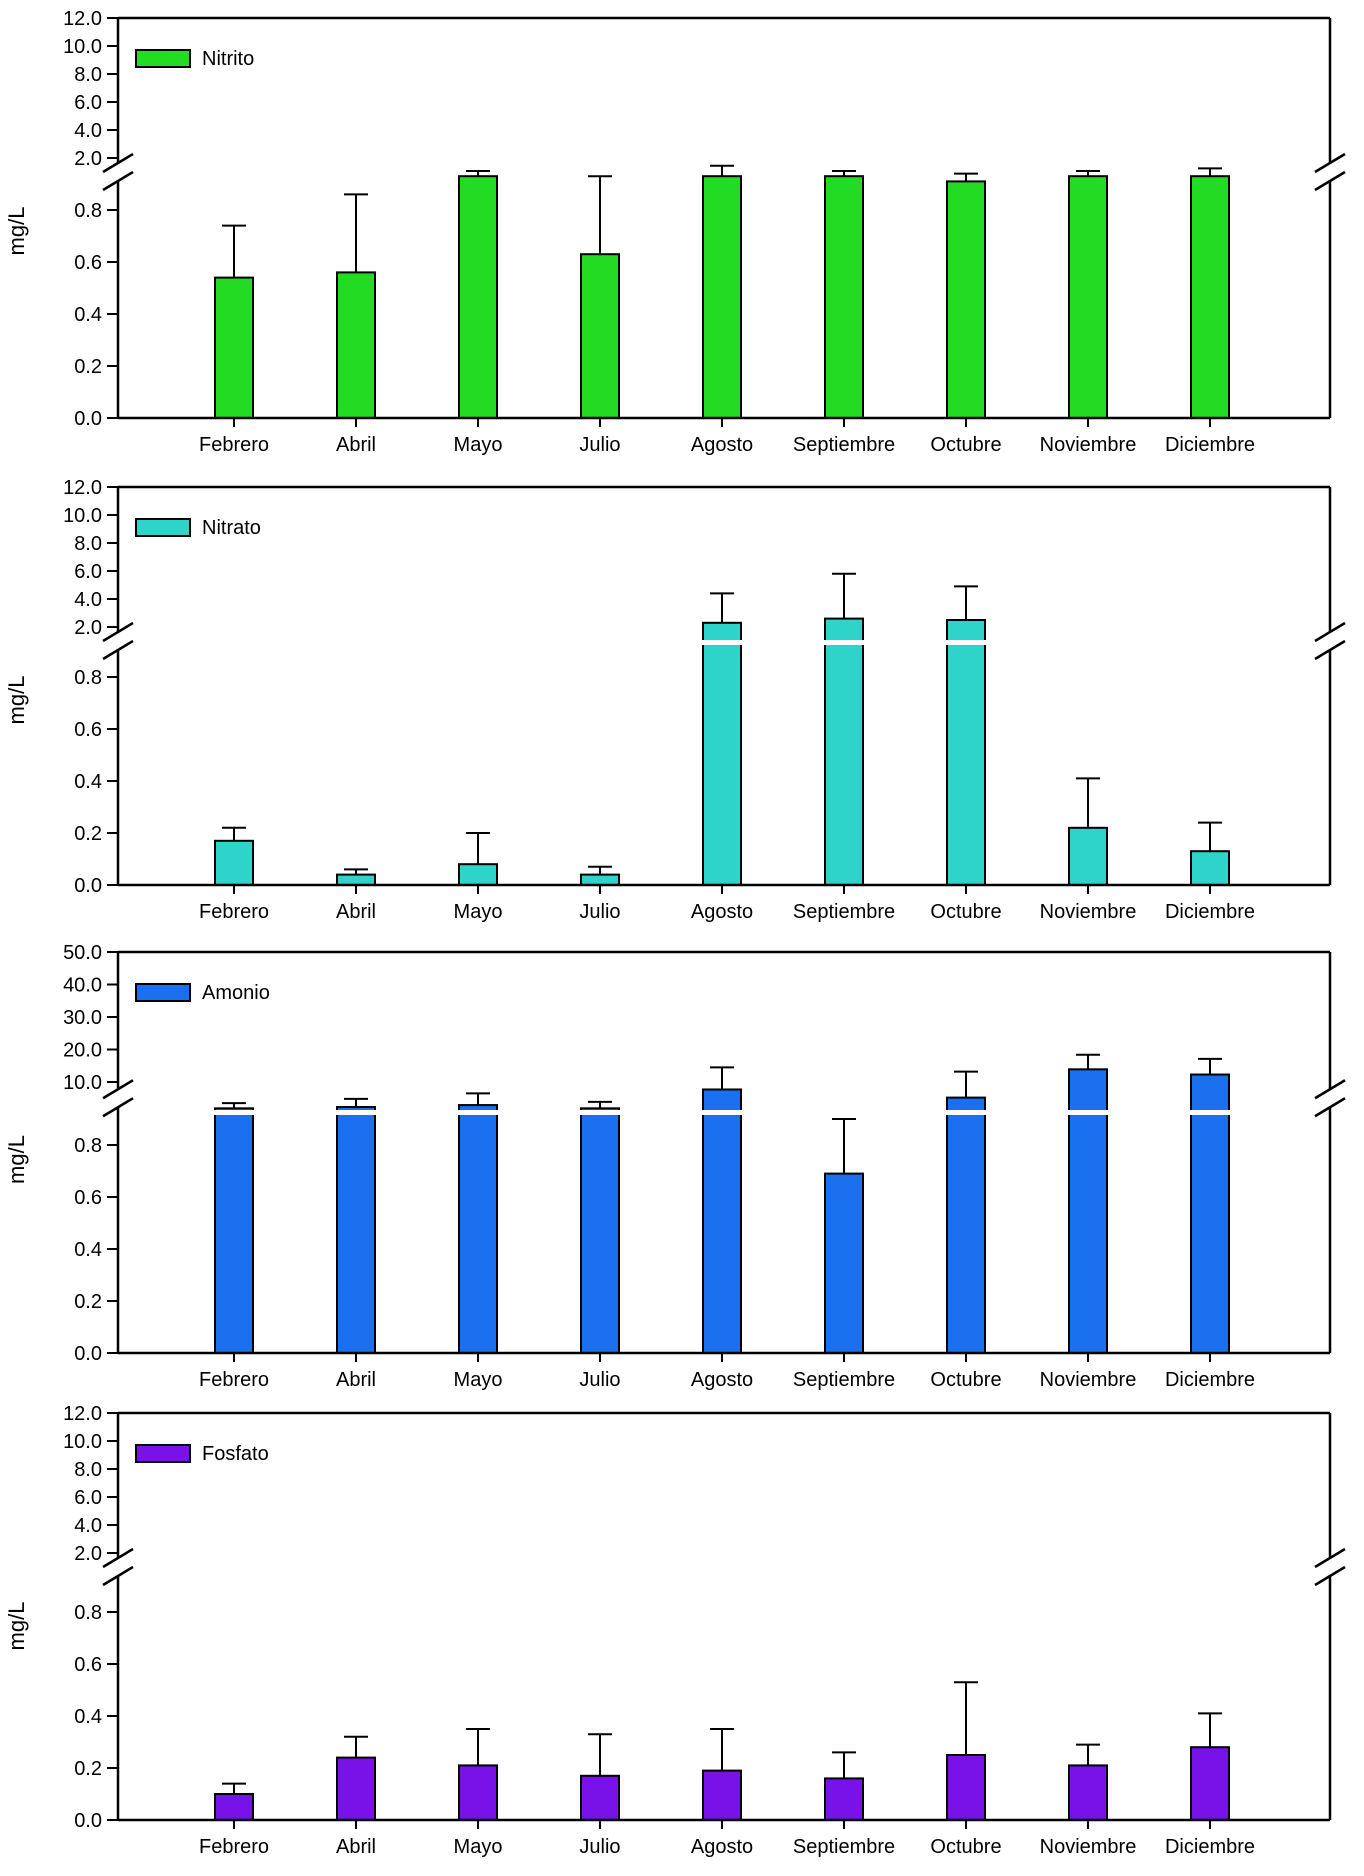  What do you see at coordinates (478, 875) in the screenshot?
I see `bar-nitrato-mayo` at bounding box center [478, 875].